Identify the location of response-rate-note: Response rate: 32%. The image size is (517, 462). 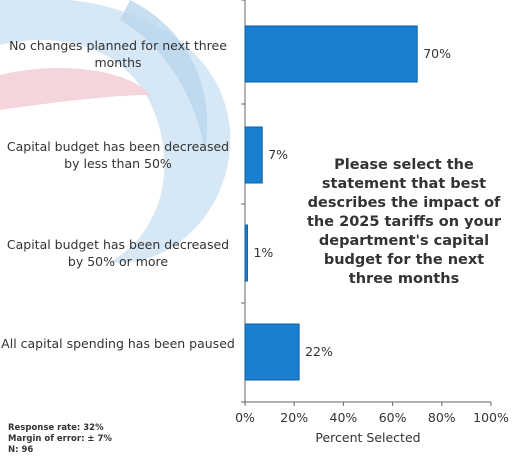
(56, 428).